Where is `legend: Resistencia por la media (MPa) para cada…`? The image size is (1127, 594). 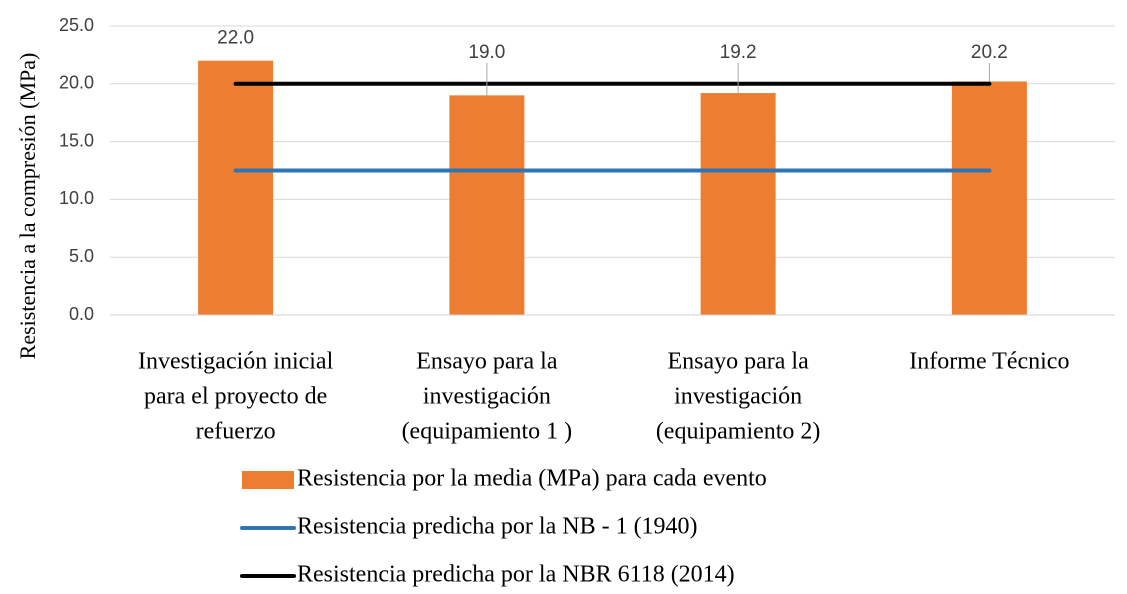
legend: Resistencia por la media (MPa) para cada… is located at coordinates (503, 527).